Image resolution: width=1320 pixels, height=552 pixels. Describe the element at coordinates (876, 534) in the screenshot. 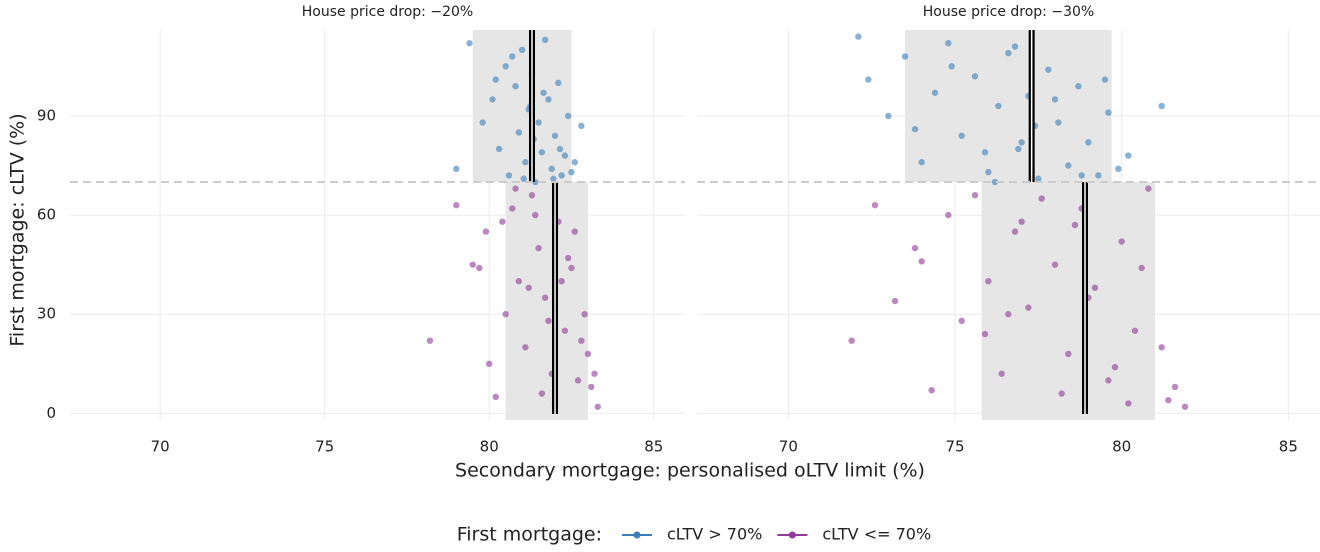

I see `legend-label: cLTV <= 70%` at that location.